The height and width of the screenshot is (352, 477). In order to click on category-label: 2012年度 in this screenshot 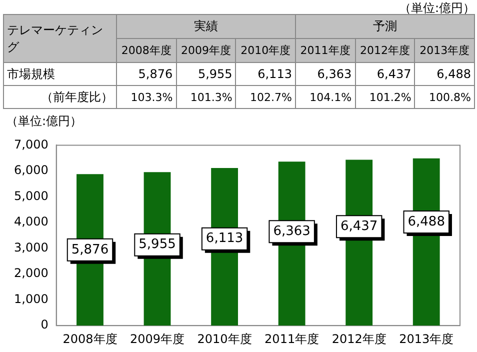, I will do `click(385, 50)`.